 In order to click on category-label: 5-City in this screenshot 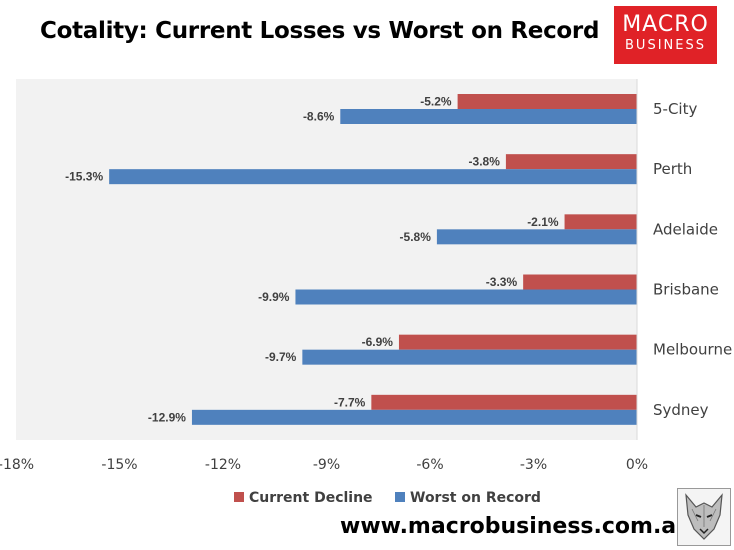, I will do `click(675, 109)`.